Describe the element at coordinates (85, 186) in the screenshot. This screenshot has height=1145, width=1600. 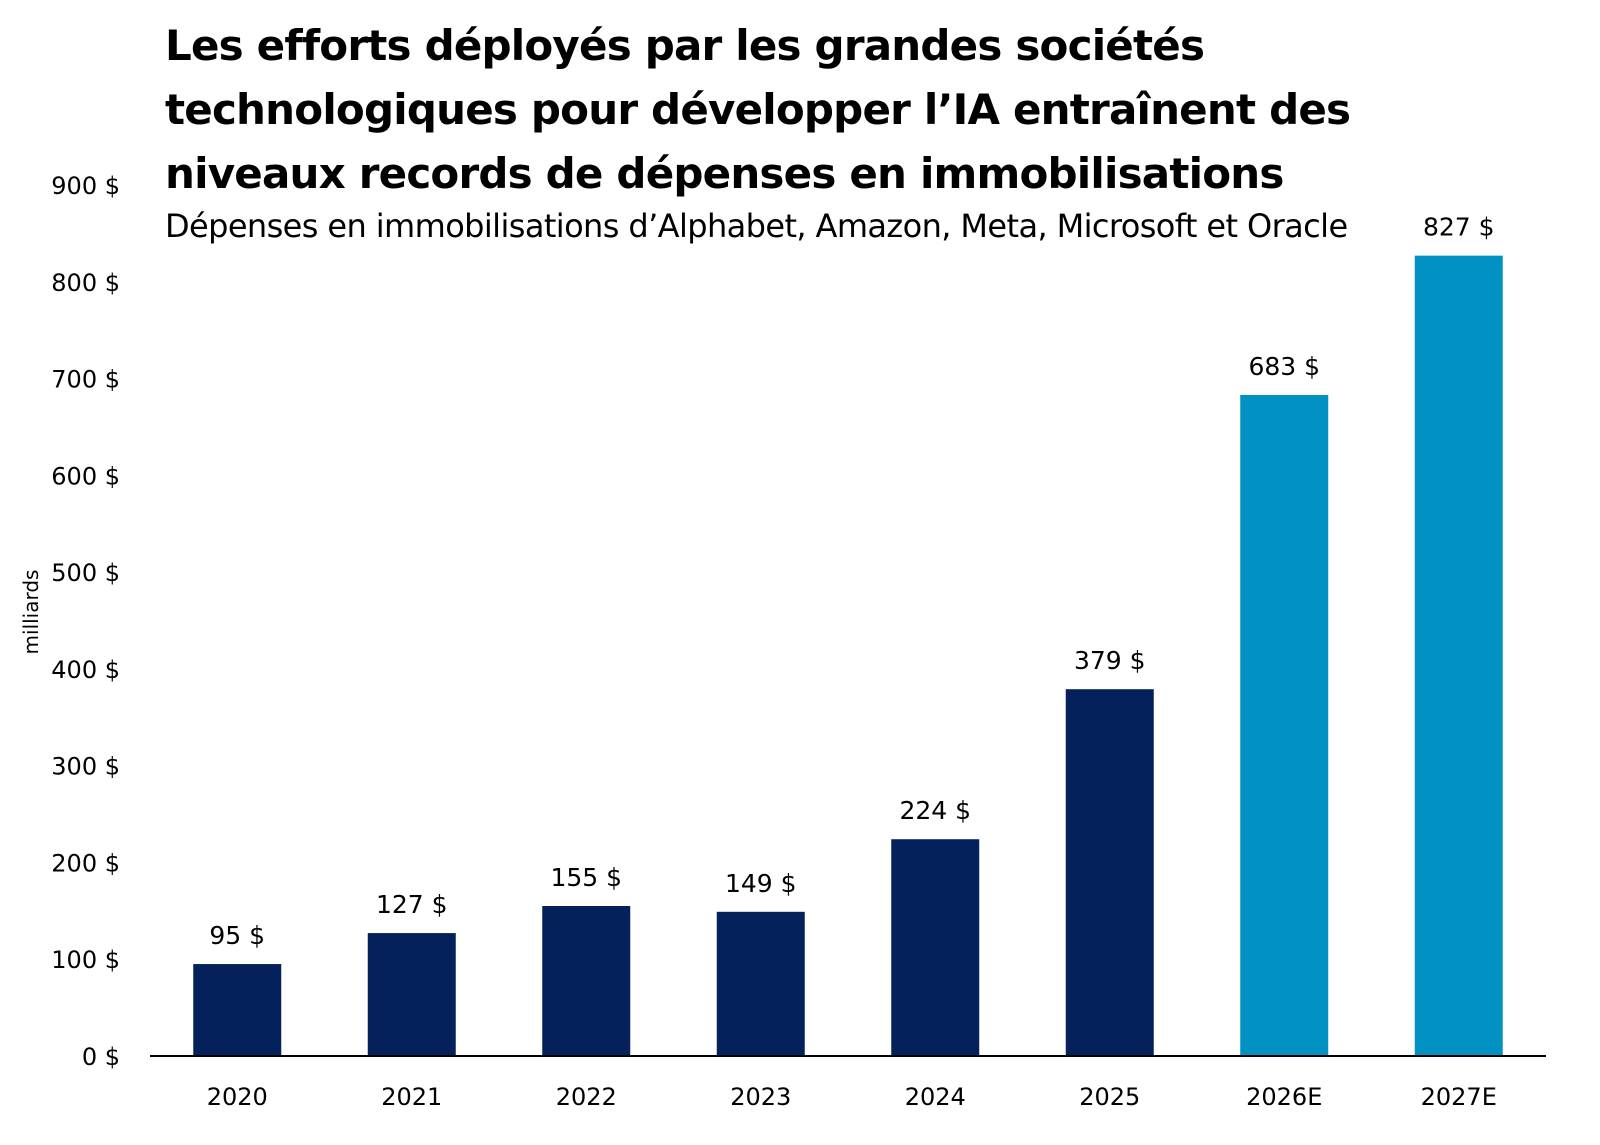
I see `y-tick-label: 900 $` at that location.